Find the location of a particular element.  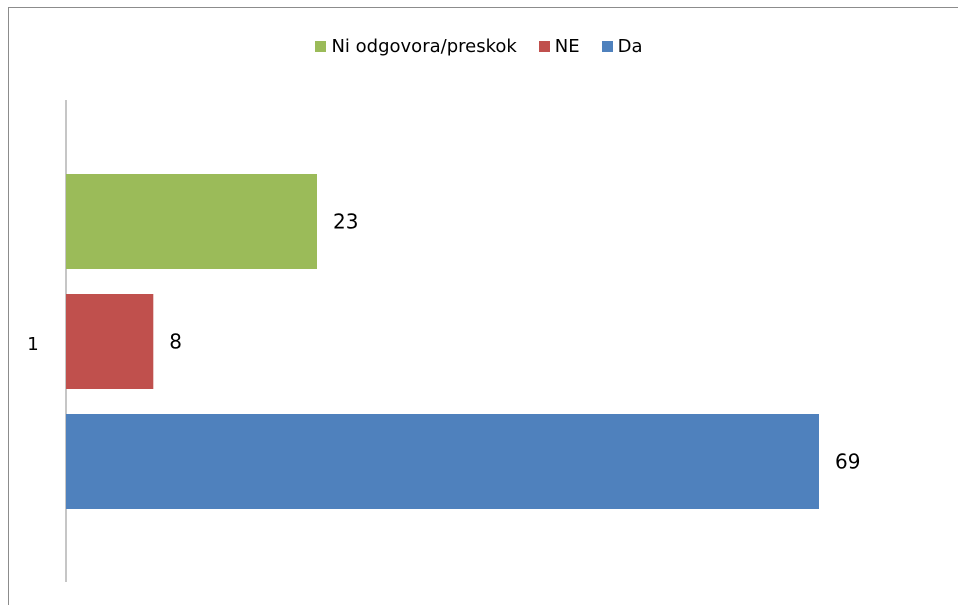

data-label-ni-odgovora: 23 is located at coordinates (345, 222).